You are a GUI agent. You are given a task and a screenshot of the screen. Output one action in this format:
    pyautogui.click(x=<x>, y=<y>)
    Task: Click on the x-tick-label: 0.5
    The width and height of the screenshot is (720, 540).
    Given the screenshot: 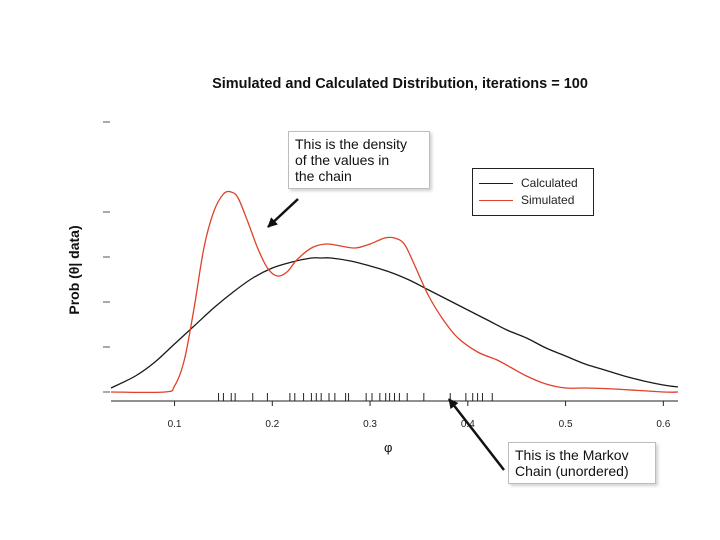 What is the action you would take?
    pyautogui.click(x=566, y=424)
    